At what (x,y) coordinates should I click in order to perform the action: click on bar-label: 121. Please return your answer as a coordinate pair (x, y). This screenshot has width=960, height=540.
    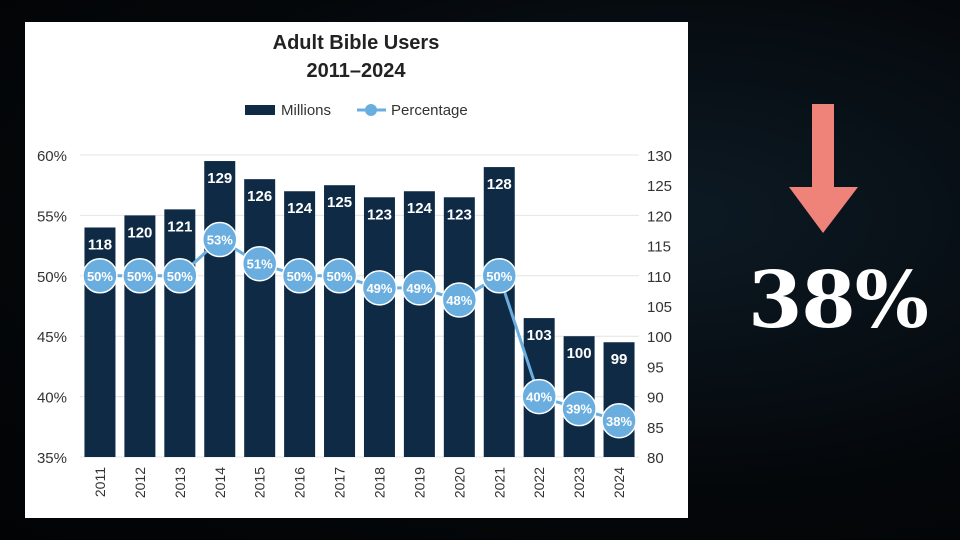
    Looking at the image, I should click on (179, 226).